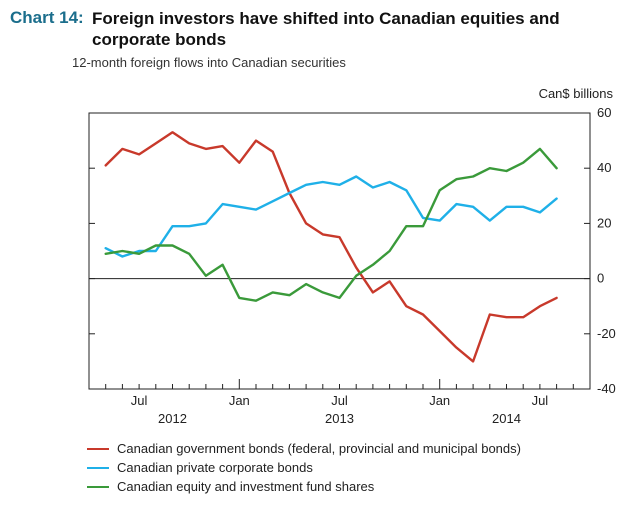 Image resolution: width=633 pixels, height=505 pixels. What do you see at coordinates (600, 278) in the screenshot?
I see `y-tick-label: 0` at bounding box center [600, 278].